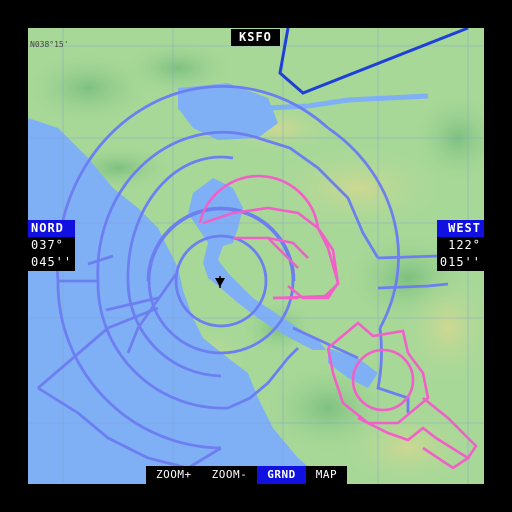  I want to click on airport-identifier: KSFO, so click(255, 37).